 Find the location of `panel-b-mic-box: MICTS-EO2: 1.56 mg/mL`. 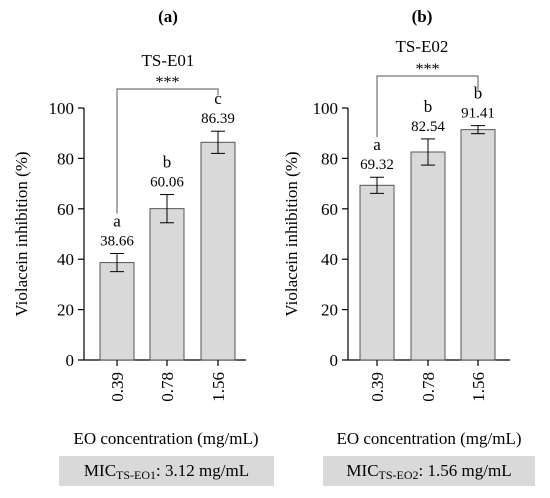

panel-b-mic-box: MICTS-EO2: 1.56 mg/mL is located at coordinates (429, 471).